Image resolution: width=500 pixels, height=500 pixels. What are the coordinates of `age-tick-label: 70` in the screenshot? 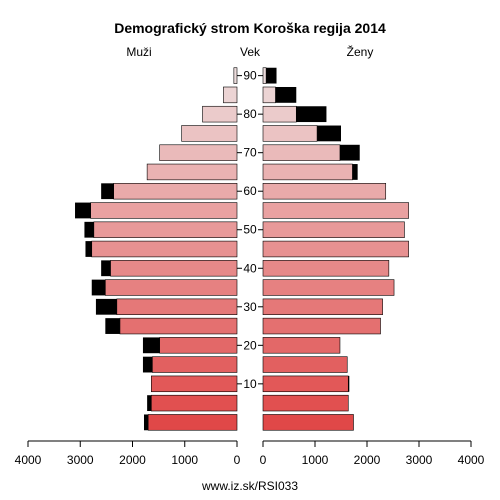 It's located at (250, 153).